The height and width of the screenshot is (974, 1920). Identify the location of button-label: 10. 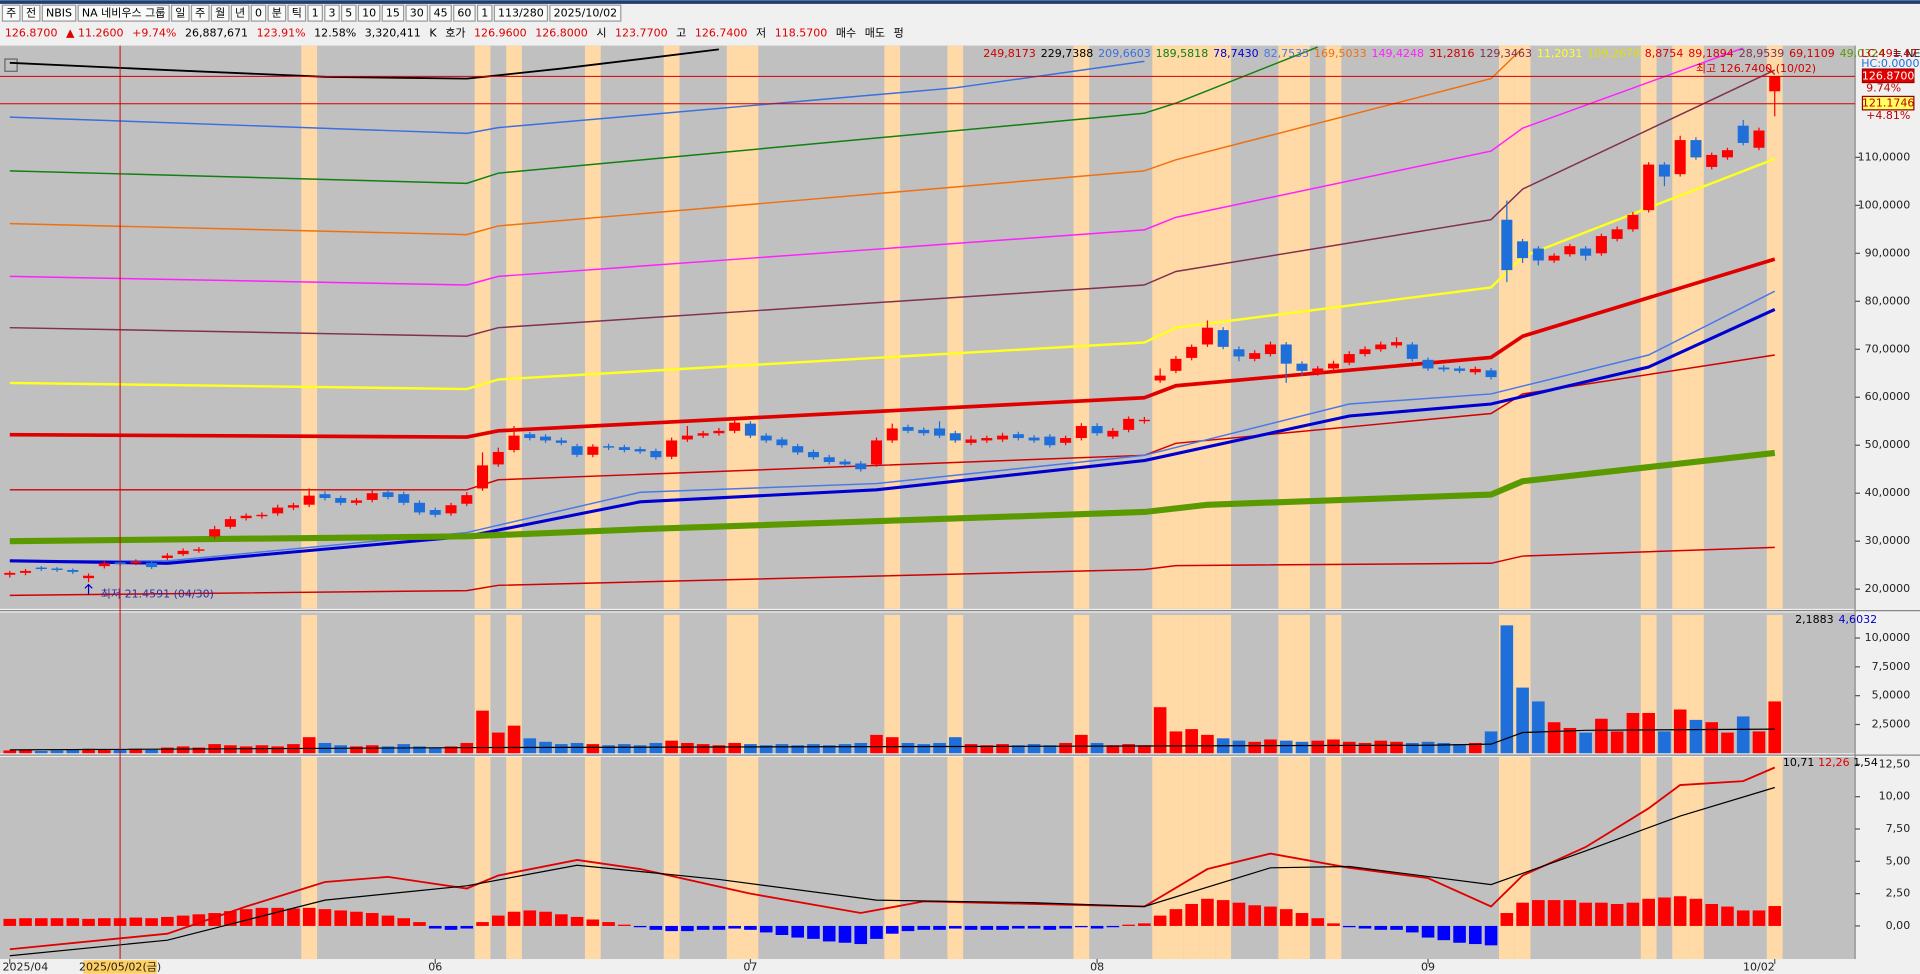
(369, 13).